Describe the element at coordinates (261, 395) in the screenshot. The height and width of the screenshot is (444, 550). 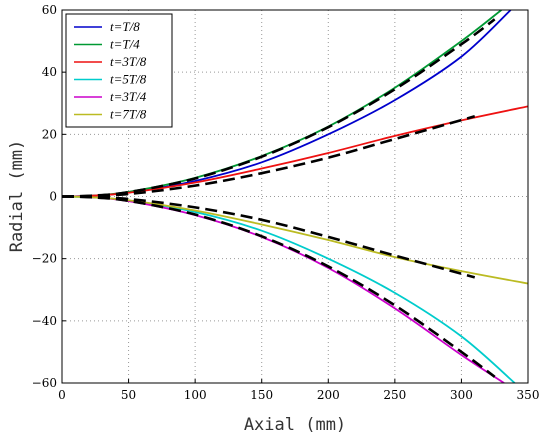
I see `x-tick-label: 150` at that location.